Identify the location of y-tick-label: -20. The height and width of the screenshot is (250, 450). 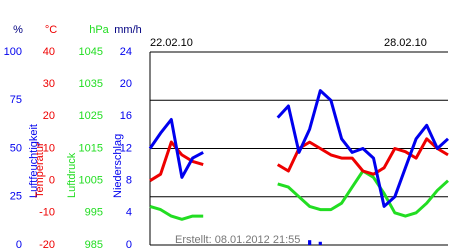
(47, 244).